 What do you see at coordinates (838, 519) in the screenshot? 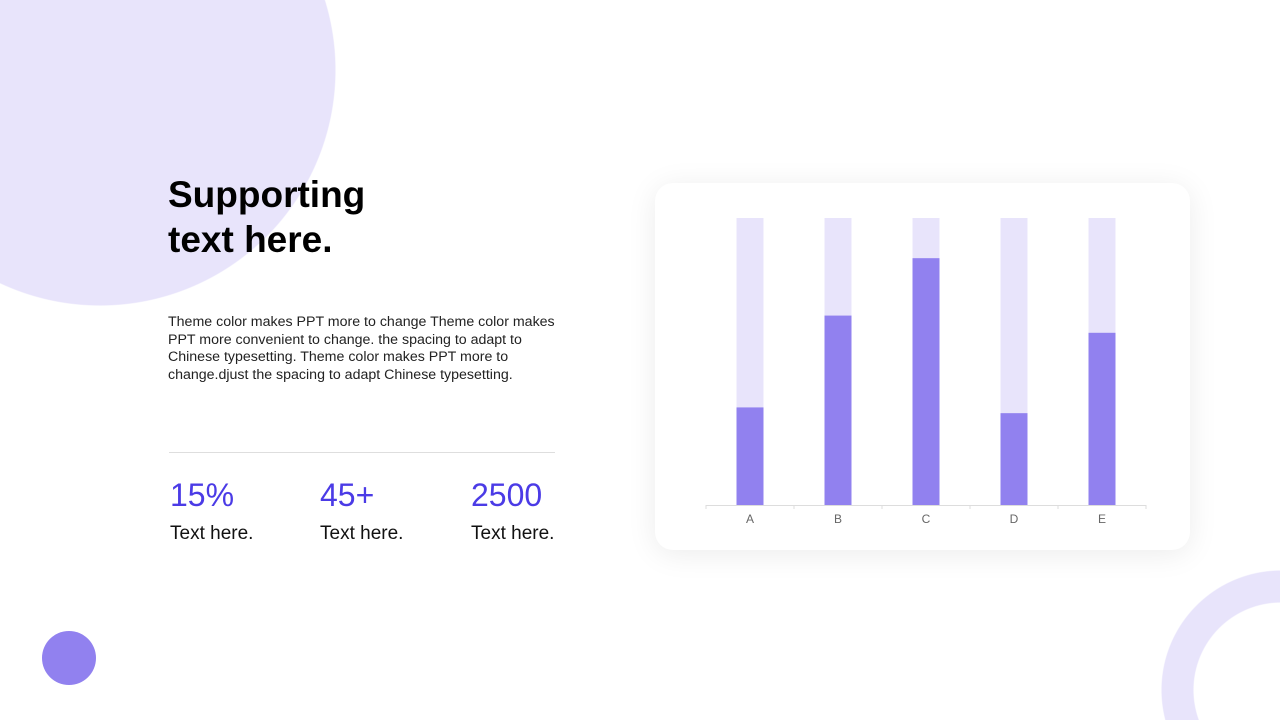
I see `x-tick-label: B` at bounding box center [838, 519].